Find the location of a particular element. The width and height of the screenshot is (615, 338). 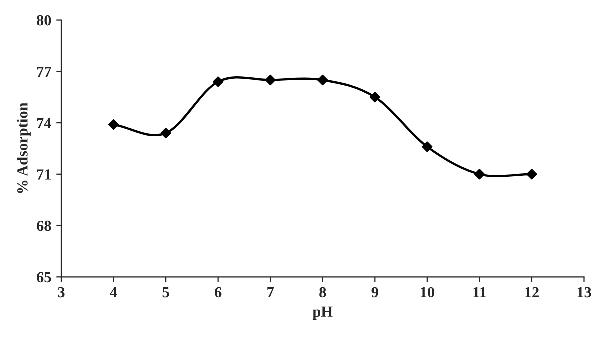

x-tick-label: 7 is located at coordinates (271, 292).